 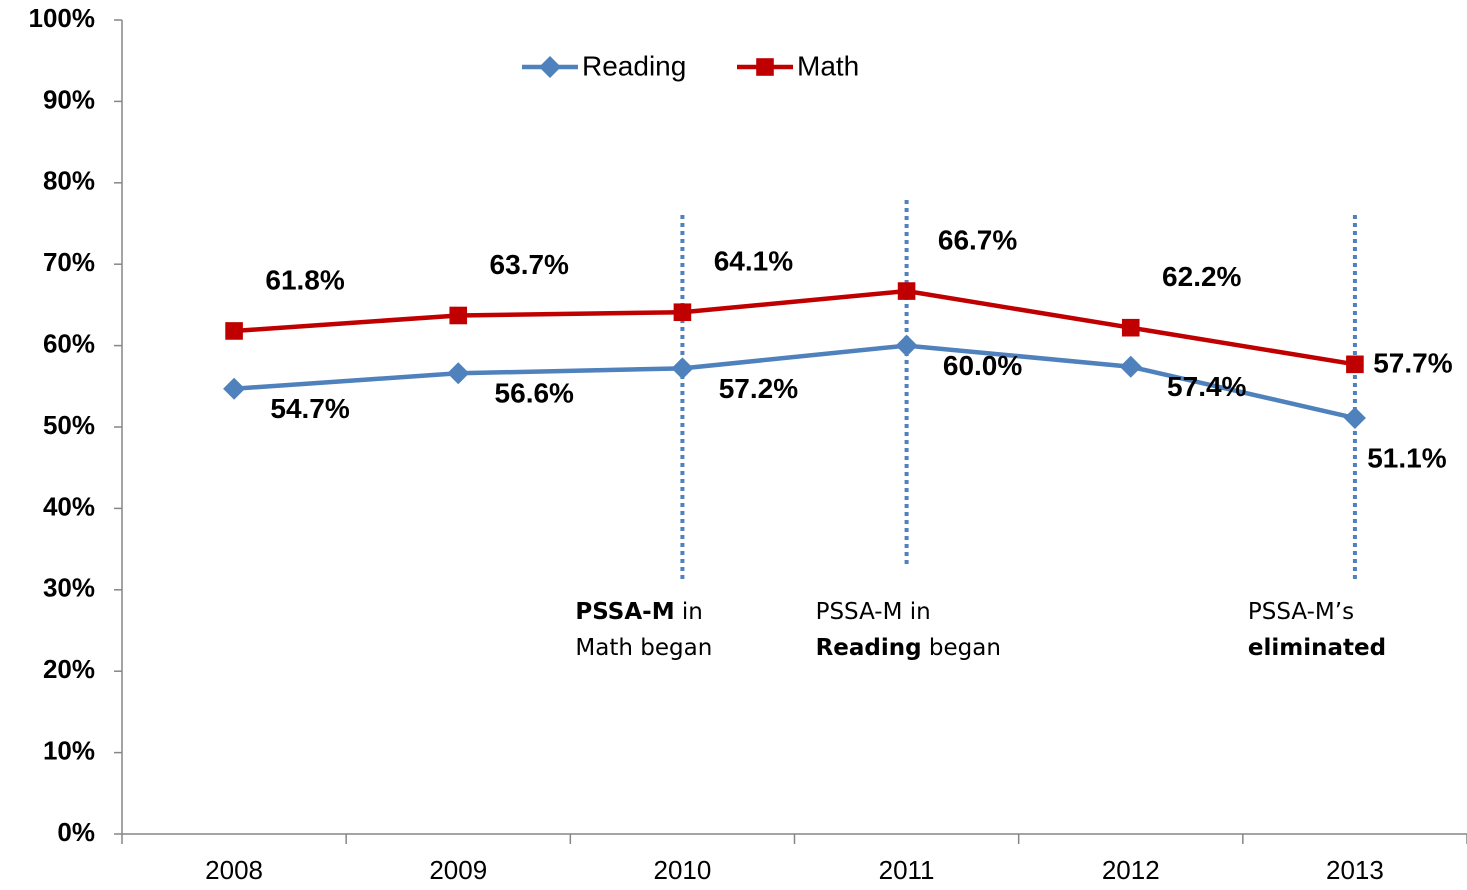 I want to click on legend-label: Math, so click(x=828, y=65).